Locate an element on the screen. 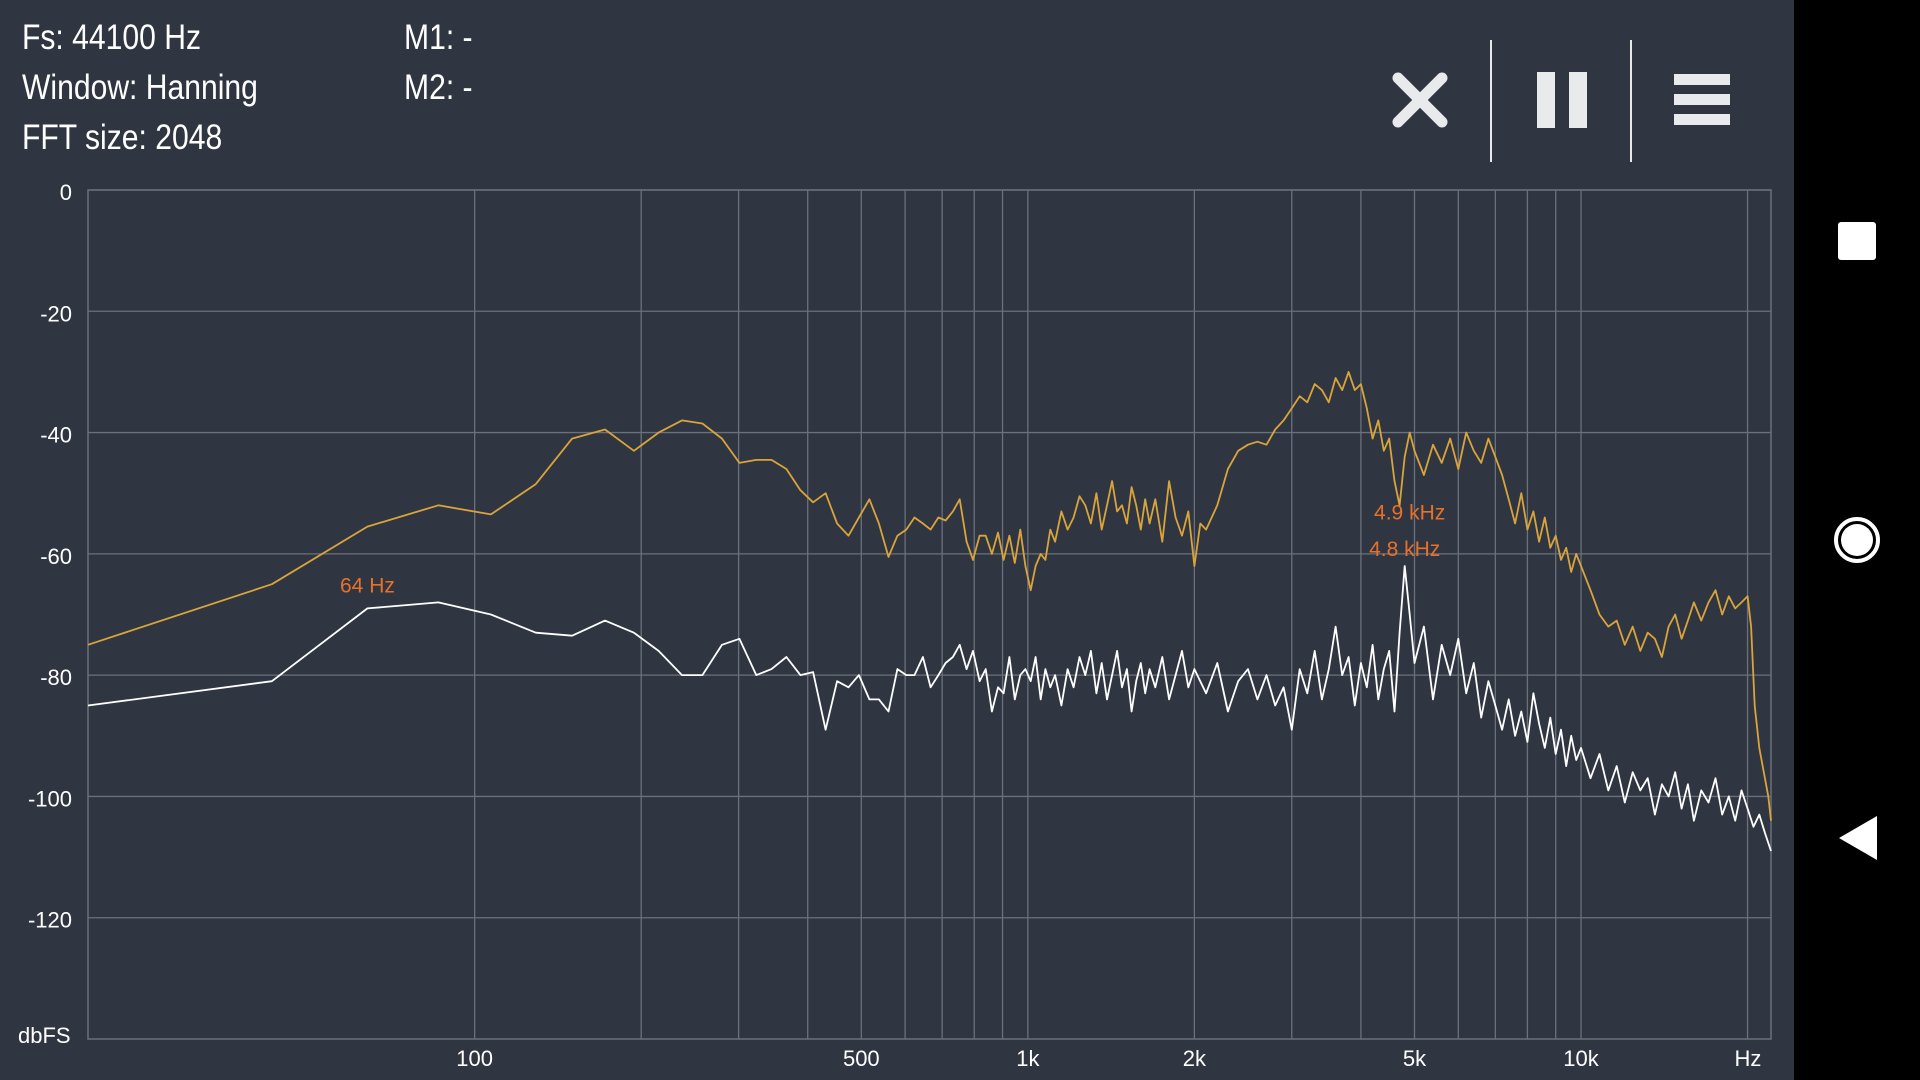 This screenshot has height=1080, width=1920. android-nav-bar is located at coordinates (1857, 540).